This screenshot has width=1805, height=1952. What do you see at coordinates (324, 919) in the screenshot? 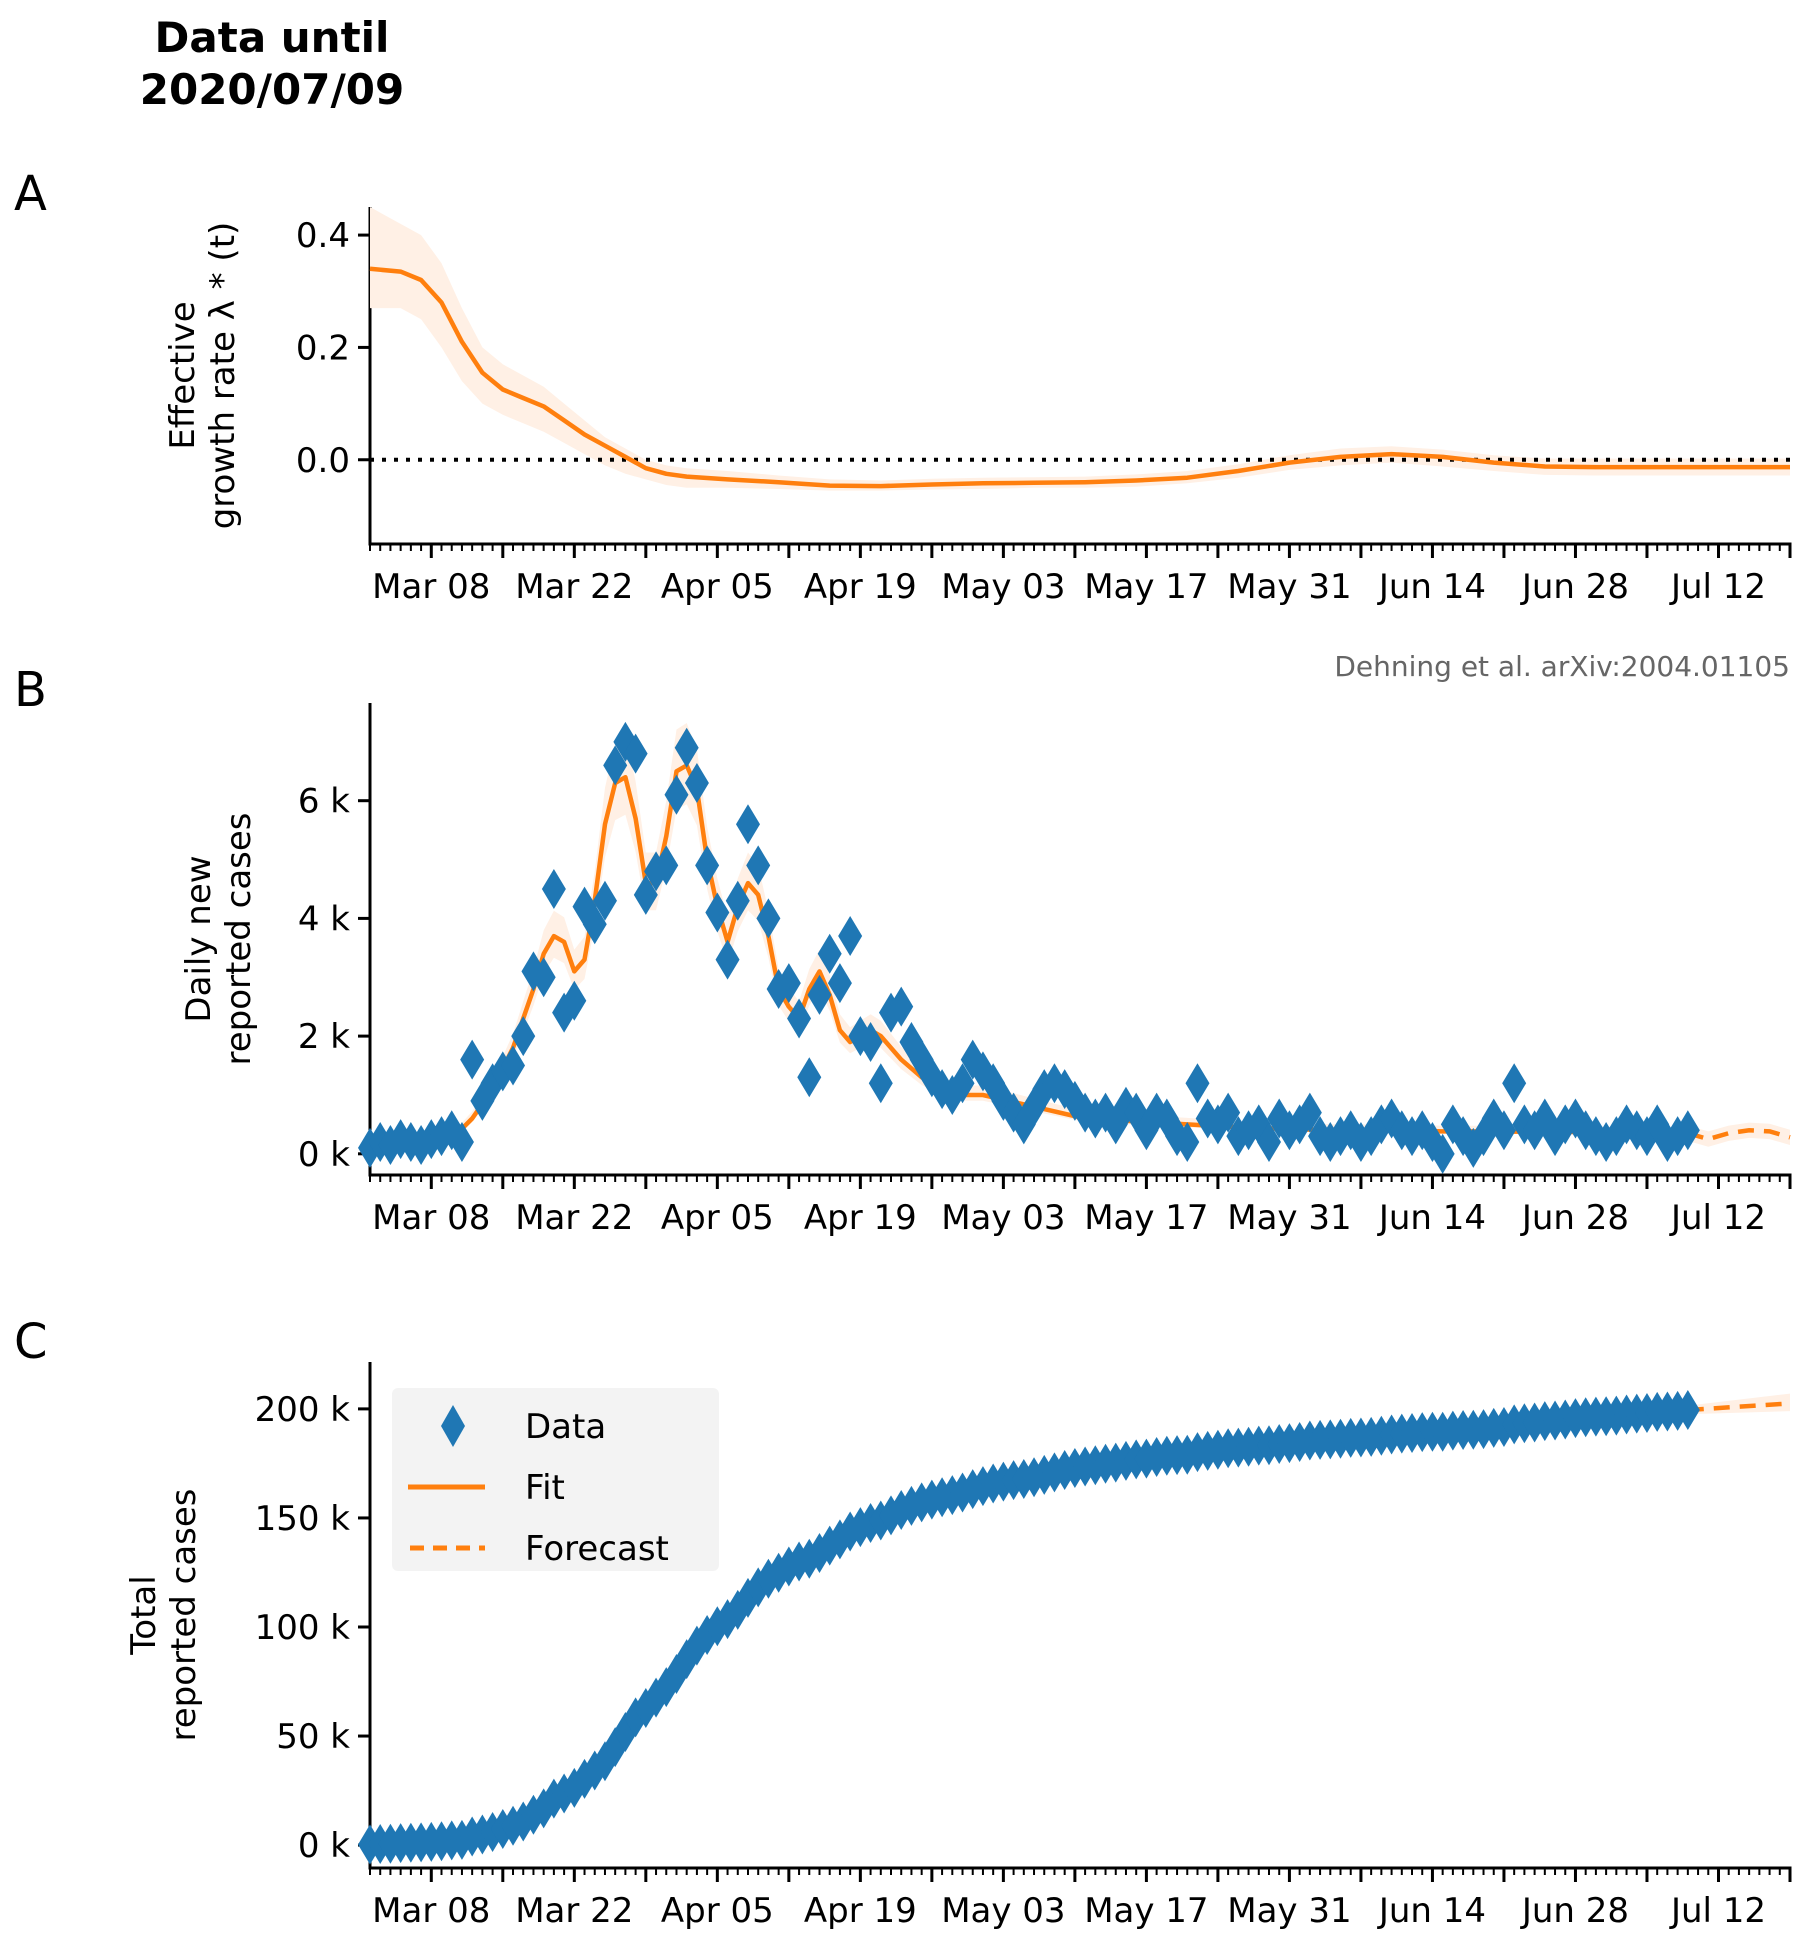
I see `y-tick-label: 4 k` at bounding box center [324, 919].